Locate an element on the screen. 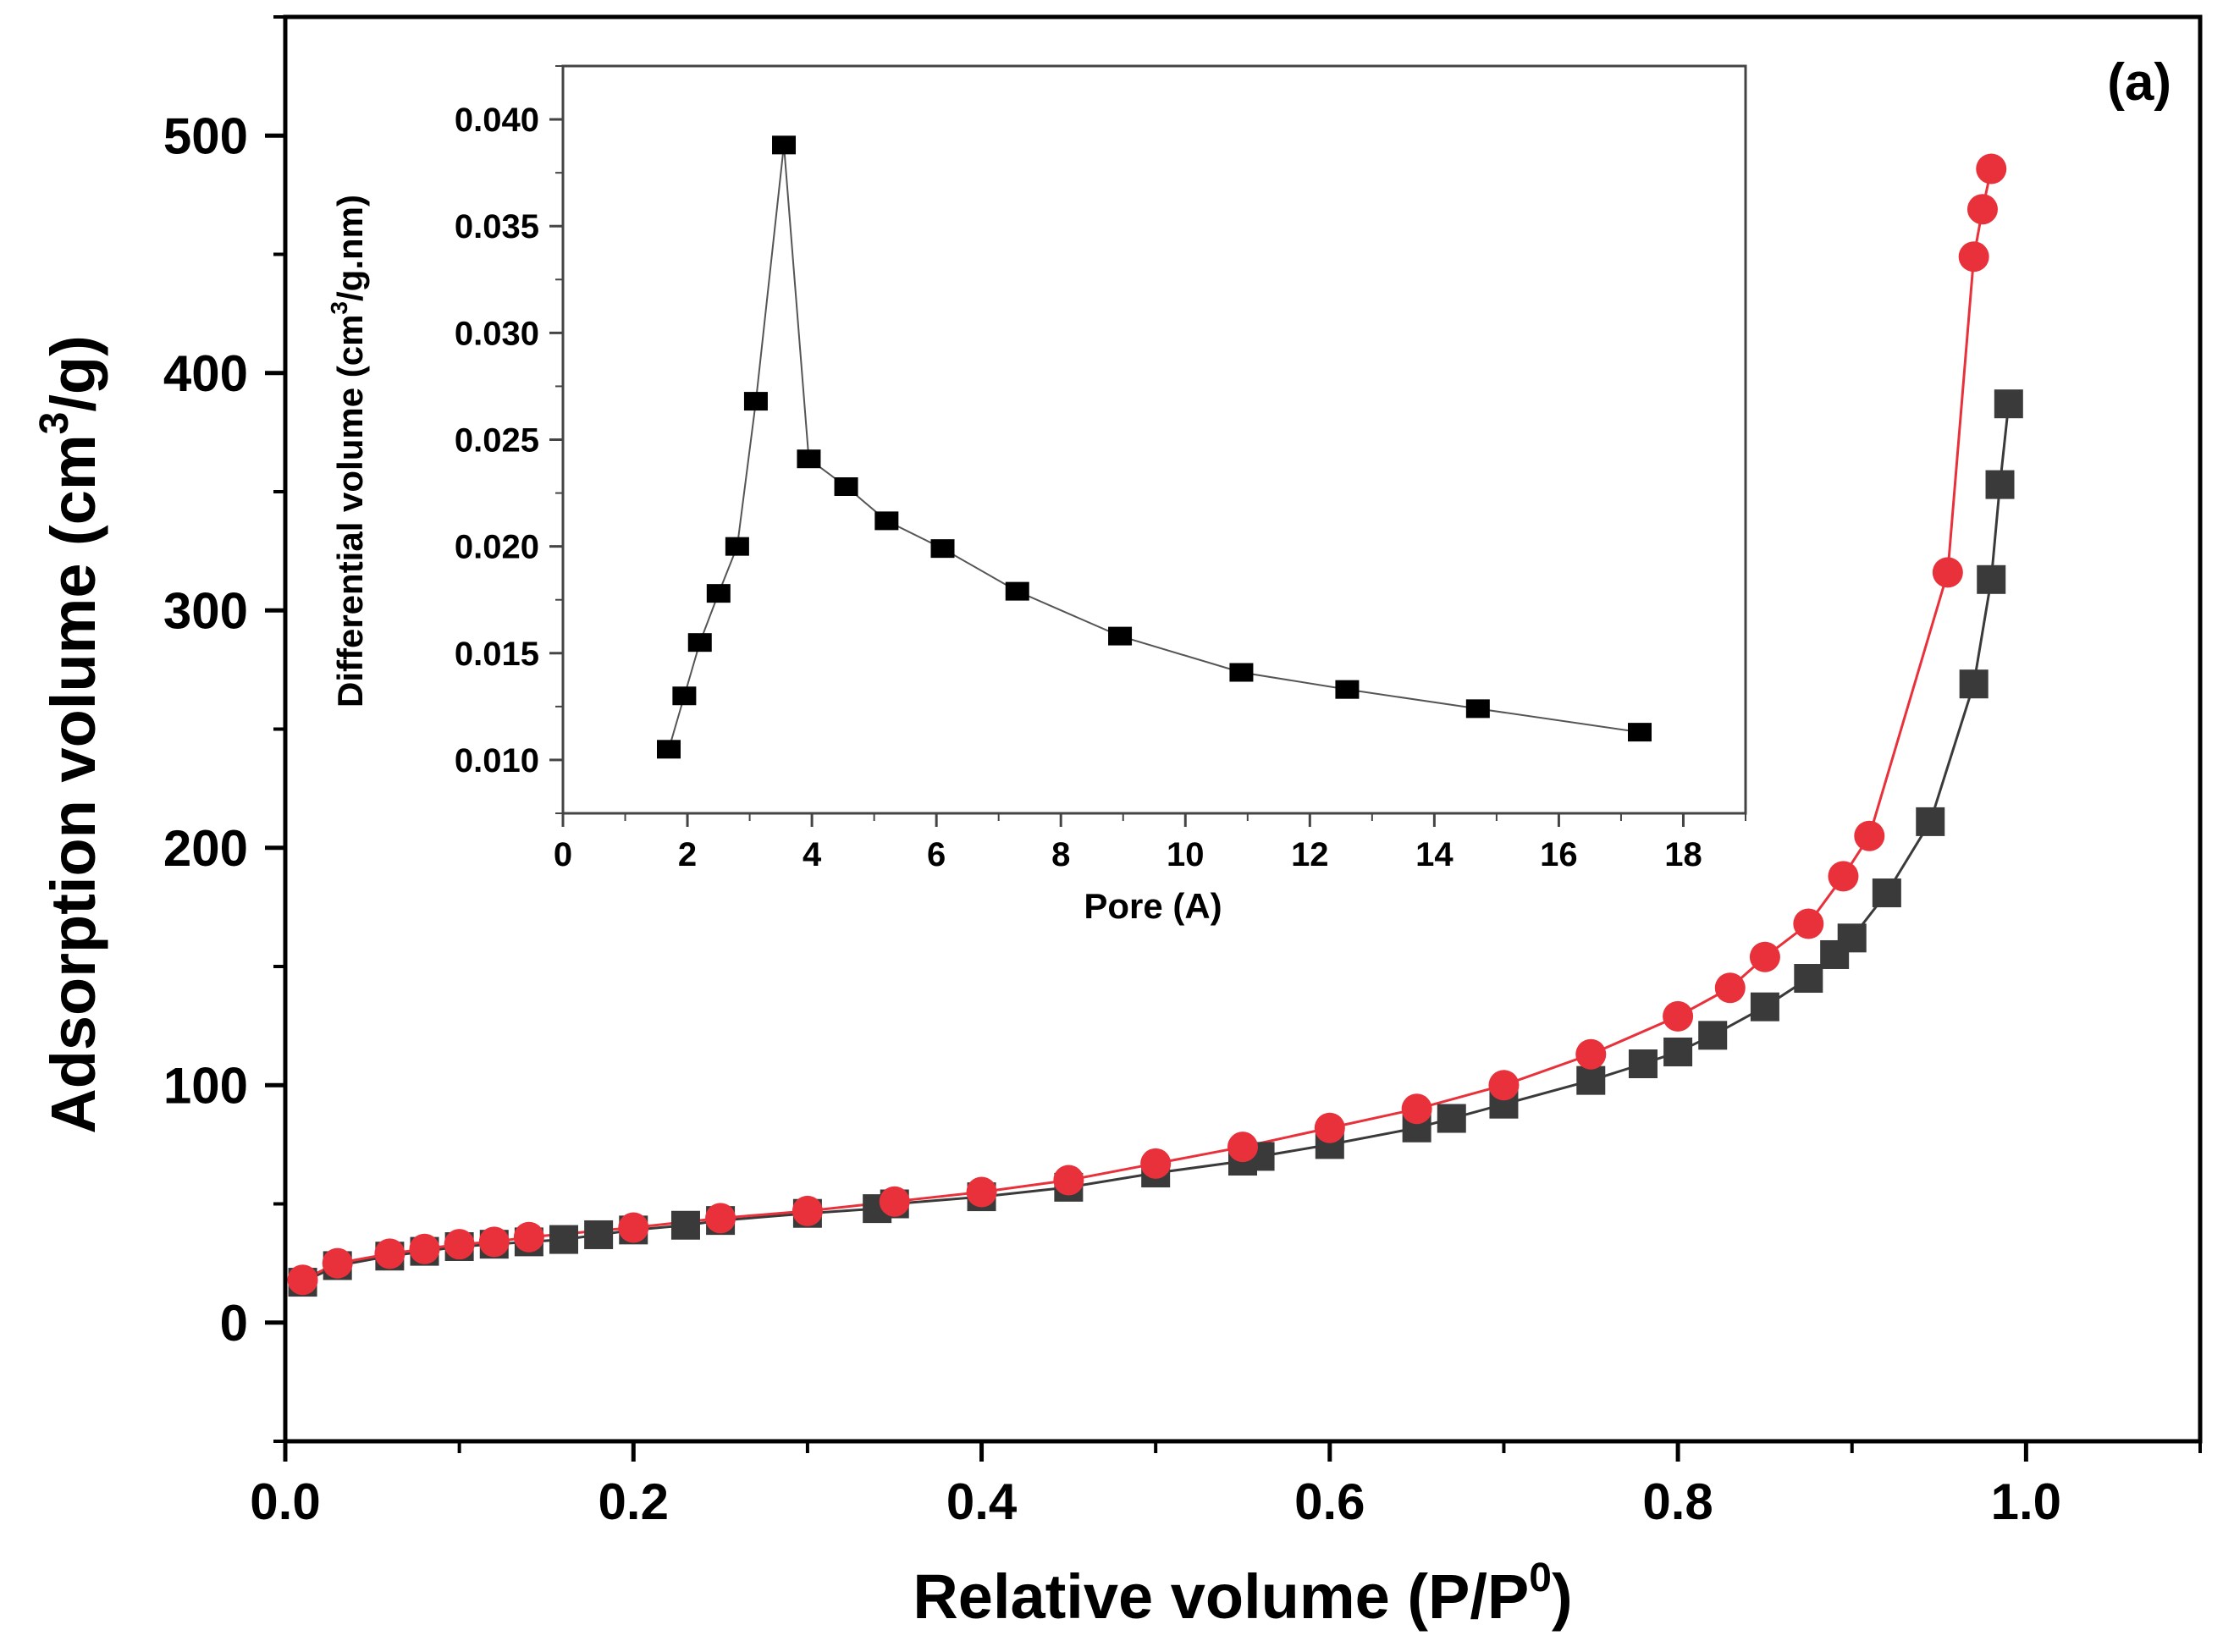 The image size is (2223, 1652). main-y-tick-label: 500 is located at coordinates (205, 135).